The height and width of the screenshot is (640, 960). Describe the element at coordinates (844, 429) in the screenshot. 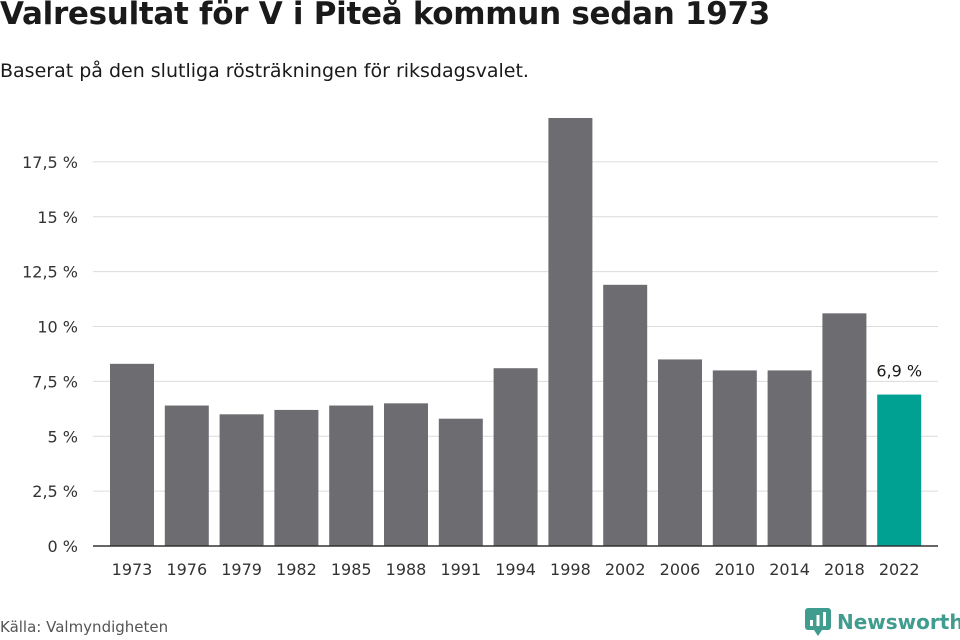

I see `bar-2018` at that location.